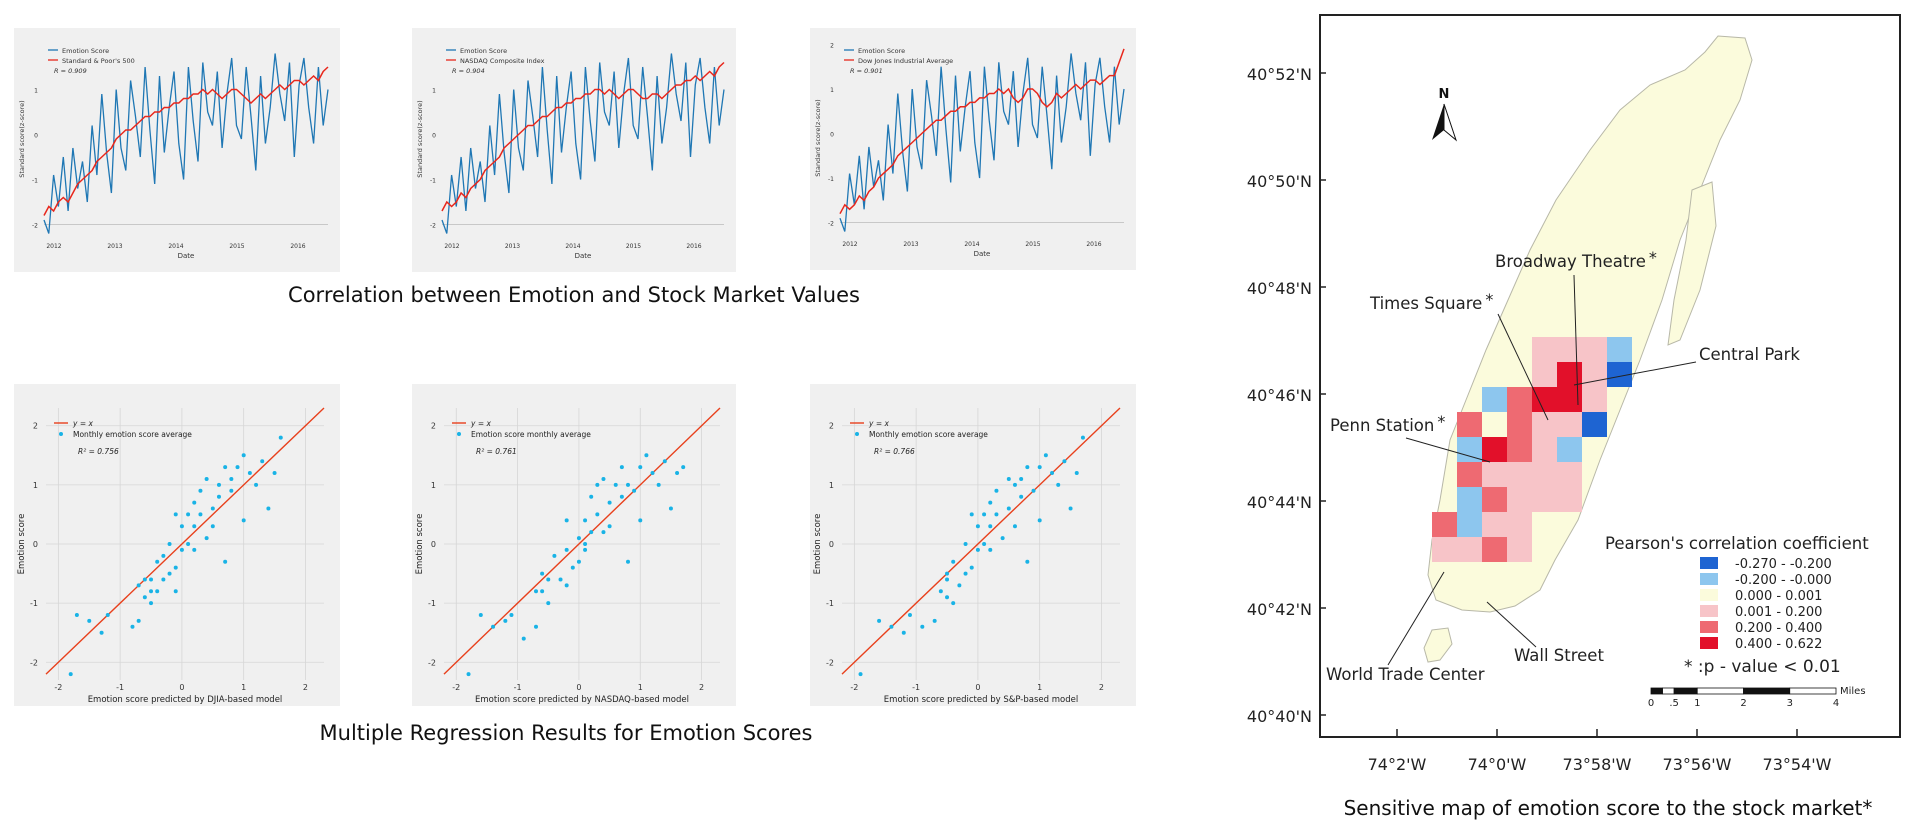 The width and height of the screenshot is (1906, 838). What do you see at coordinates (114, 246) in the screenshot?
I see `x-tick-label: 2013` at bounding box center [114, 246].